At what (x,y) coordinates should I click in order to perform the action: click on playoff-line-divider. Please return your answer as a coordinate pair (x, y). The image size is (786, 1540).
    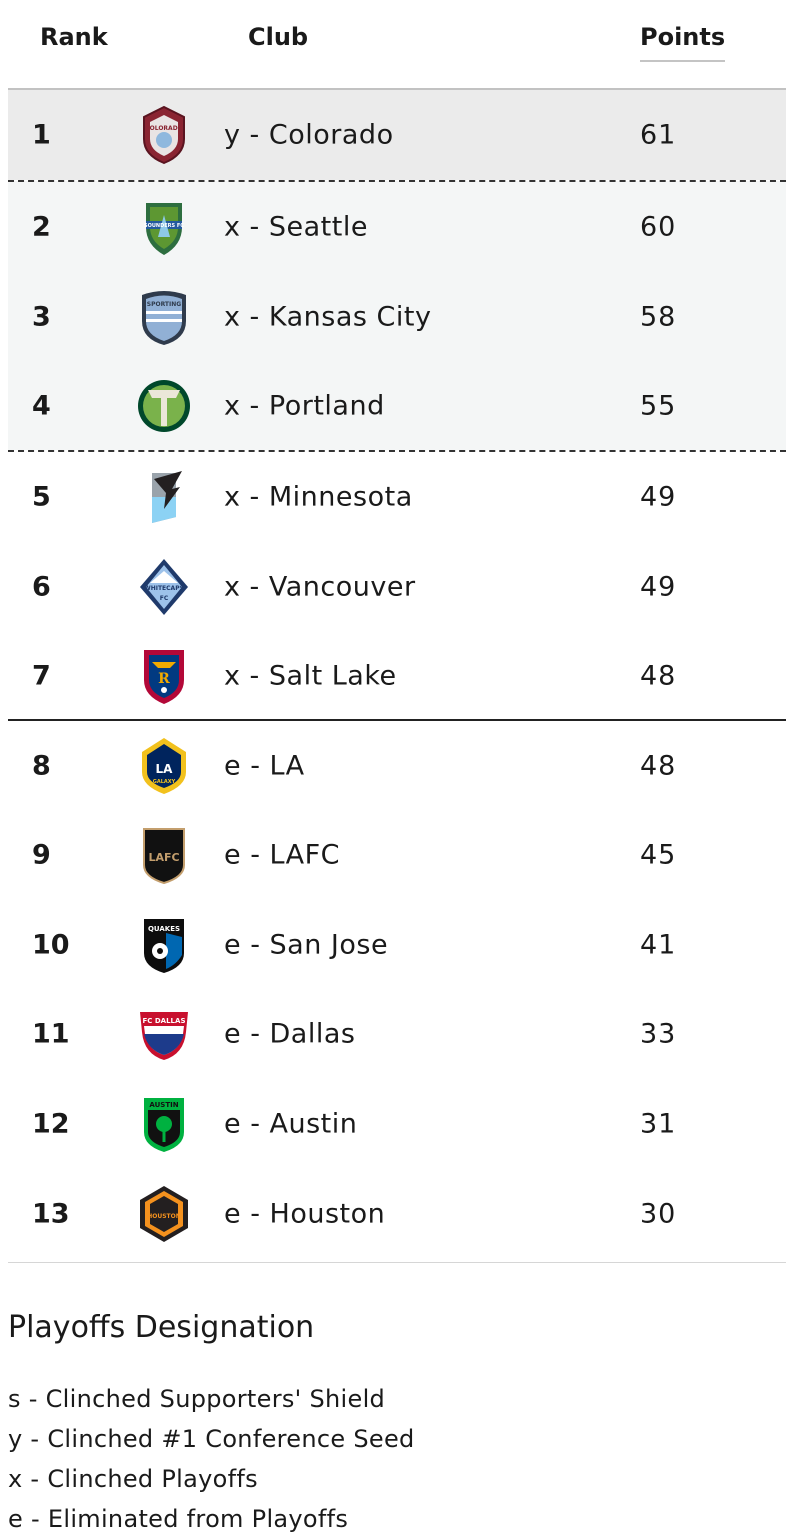
    Looking at the image, I should click on (397, 720).